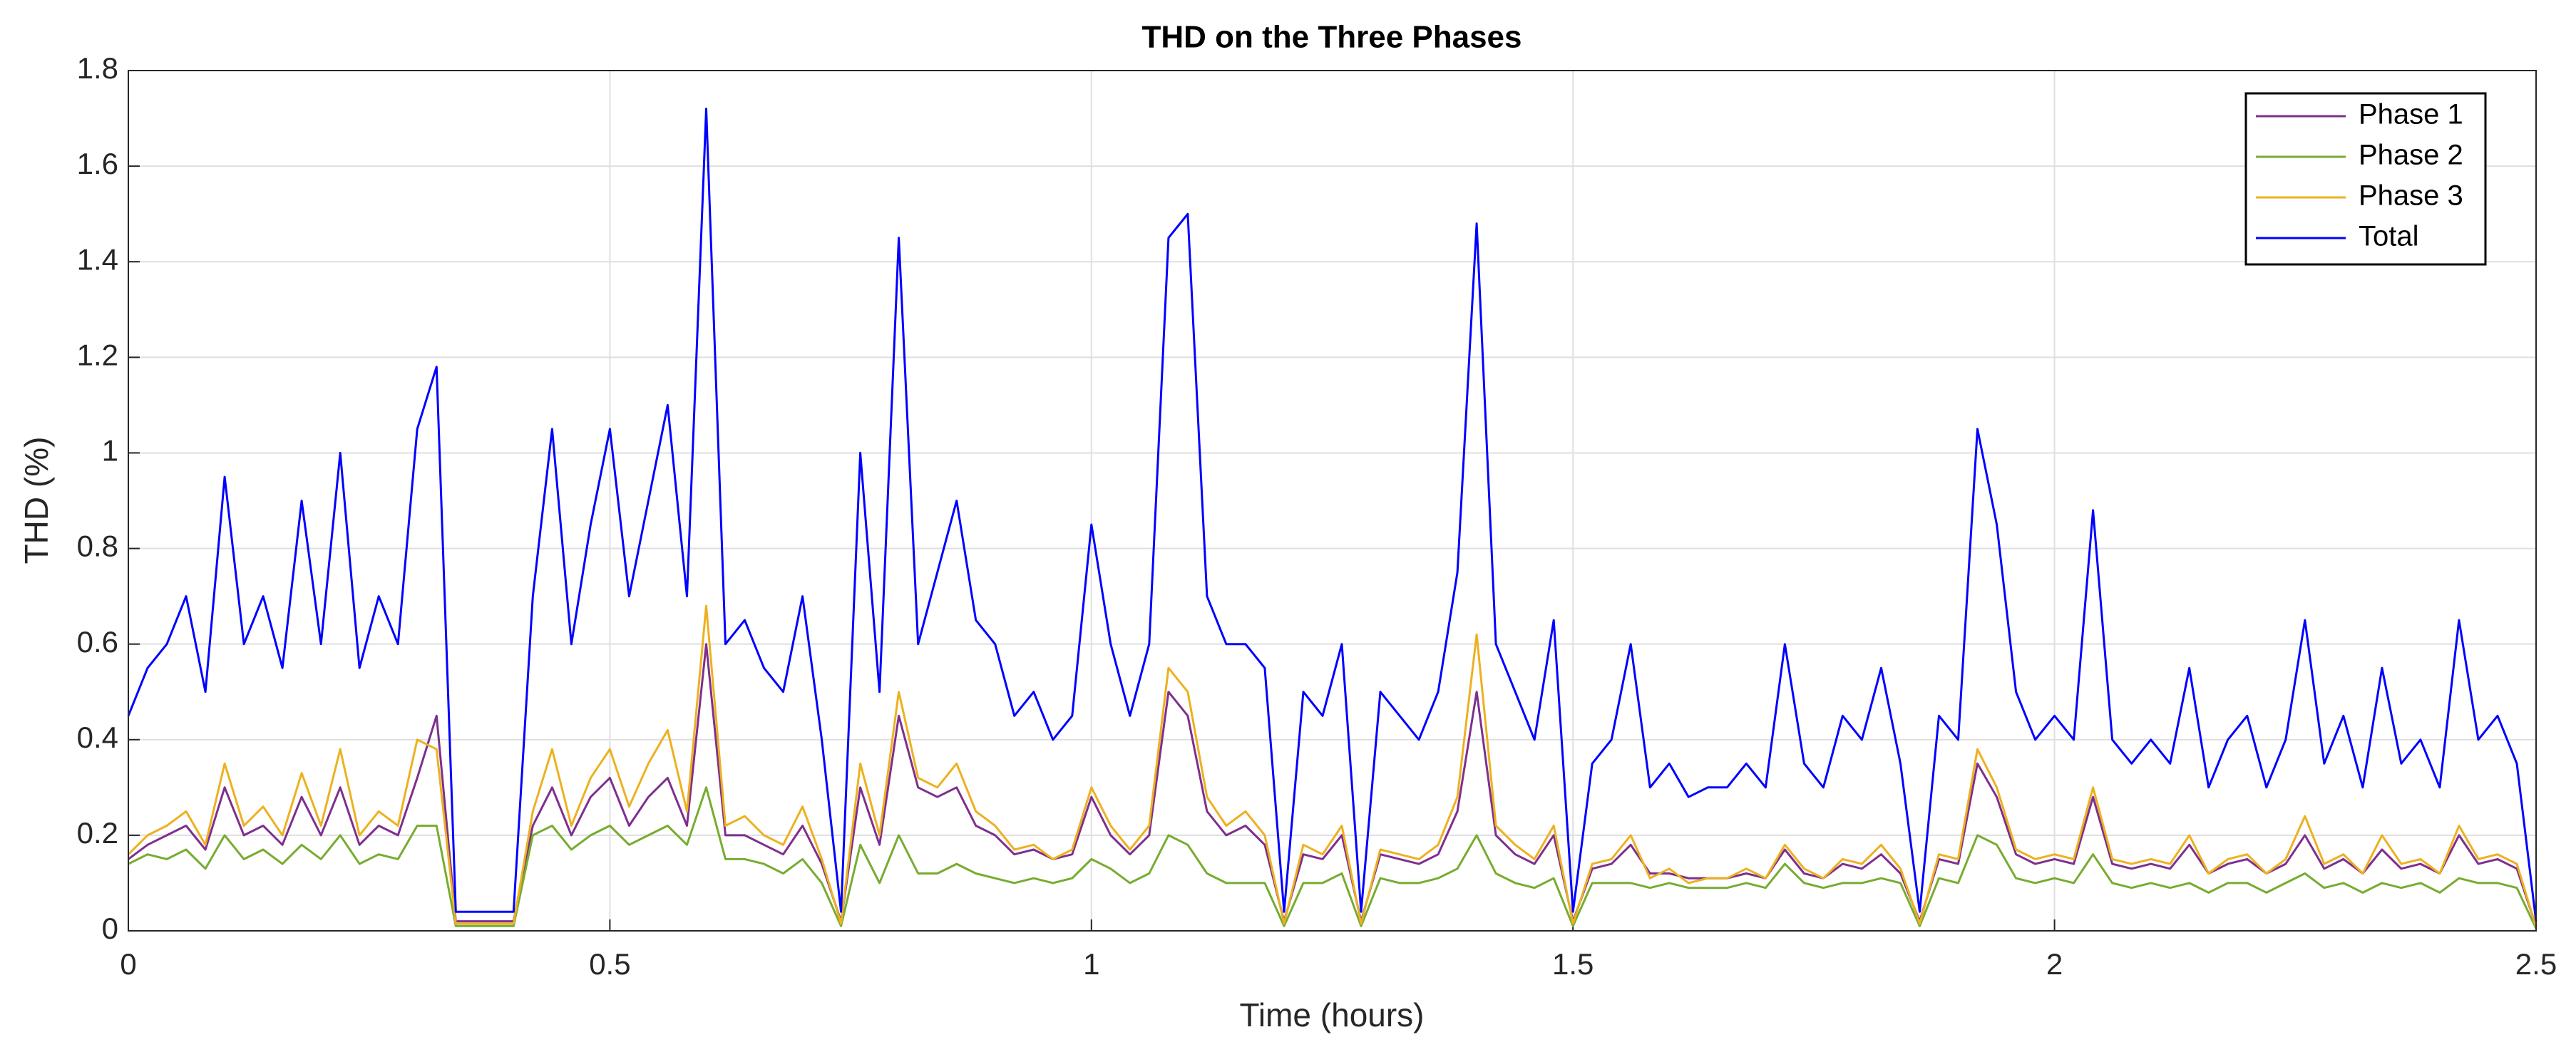 Image resolution: width=2576 pixels, height=1052 pixels. What do you see at coordinates (609, 964) in the screenshot?
I see `x-tick-label: 0.5` at bounding box center [609, 964].